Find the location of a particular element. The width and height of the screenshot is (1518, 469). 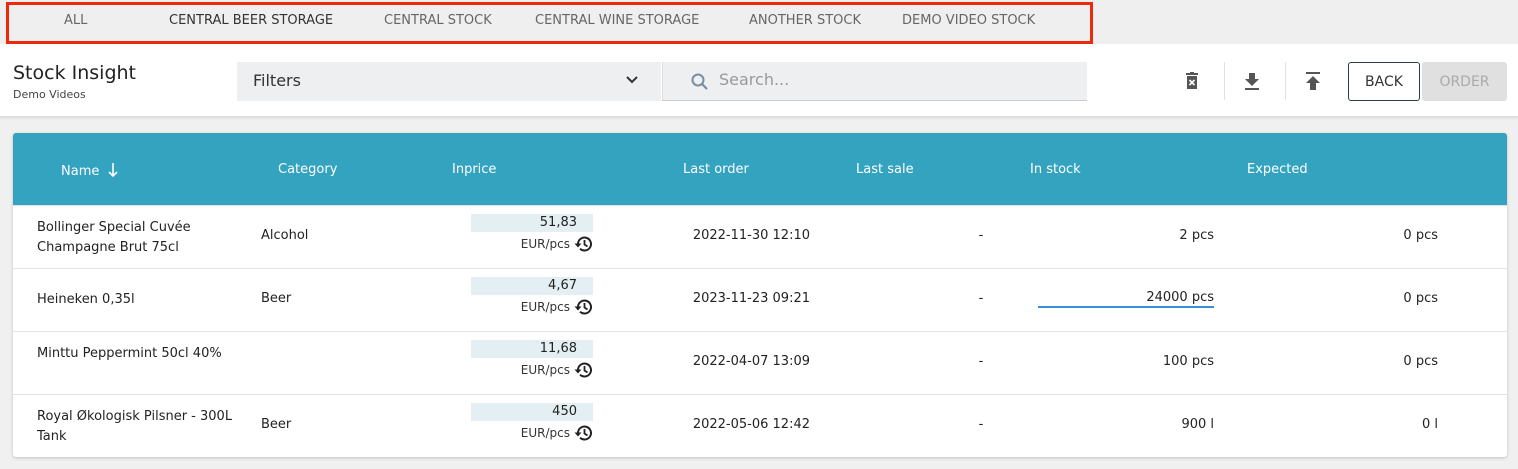

inprice-value: 51,83 is located at coordinates (532, 223).